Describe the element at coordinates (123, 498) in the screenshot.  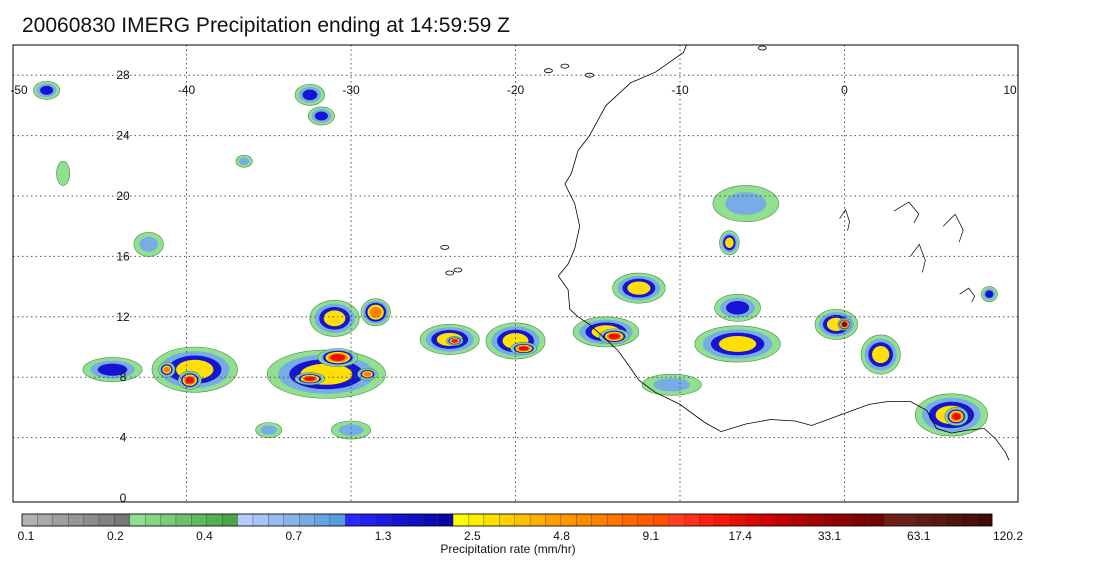
I see `lat-tick-label: 0` at that location.